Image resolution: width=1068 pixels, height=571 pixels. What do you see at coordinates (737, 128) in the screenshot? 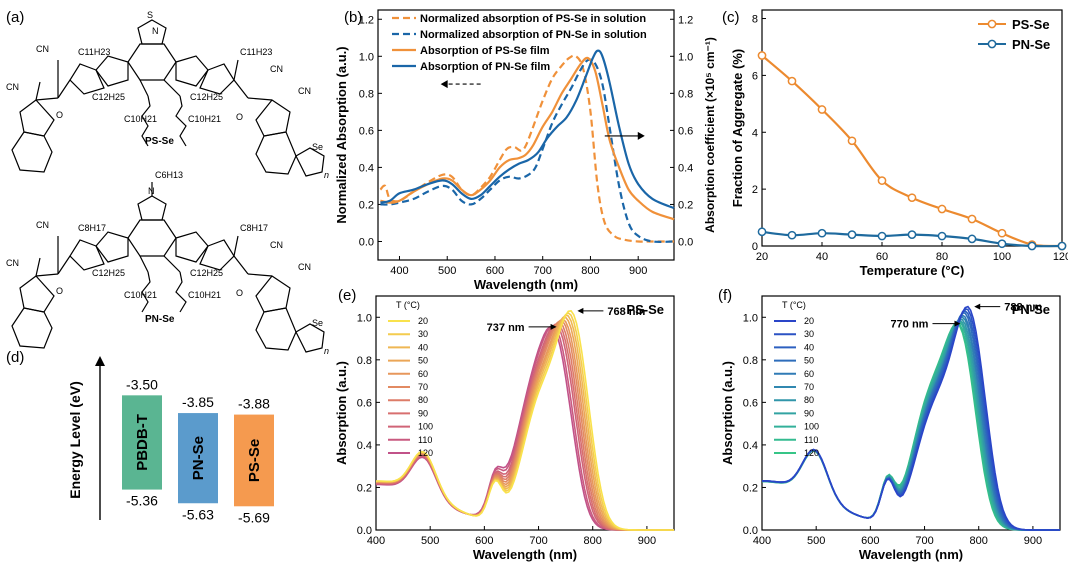
I see `y-axis-label: Fraction of Aggregate (%)` at bounding box center [737, 128].